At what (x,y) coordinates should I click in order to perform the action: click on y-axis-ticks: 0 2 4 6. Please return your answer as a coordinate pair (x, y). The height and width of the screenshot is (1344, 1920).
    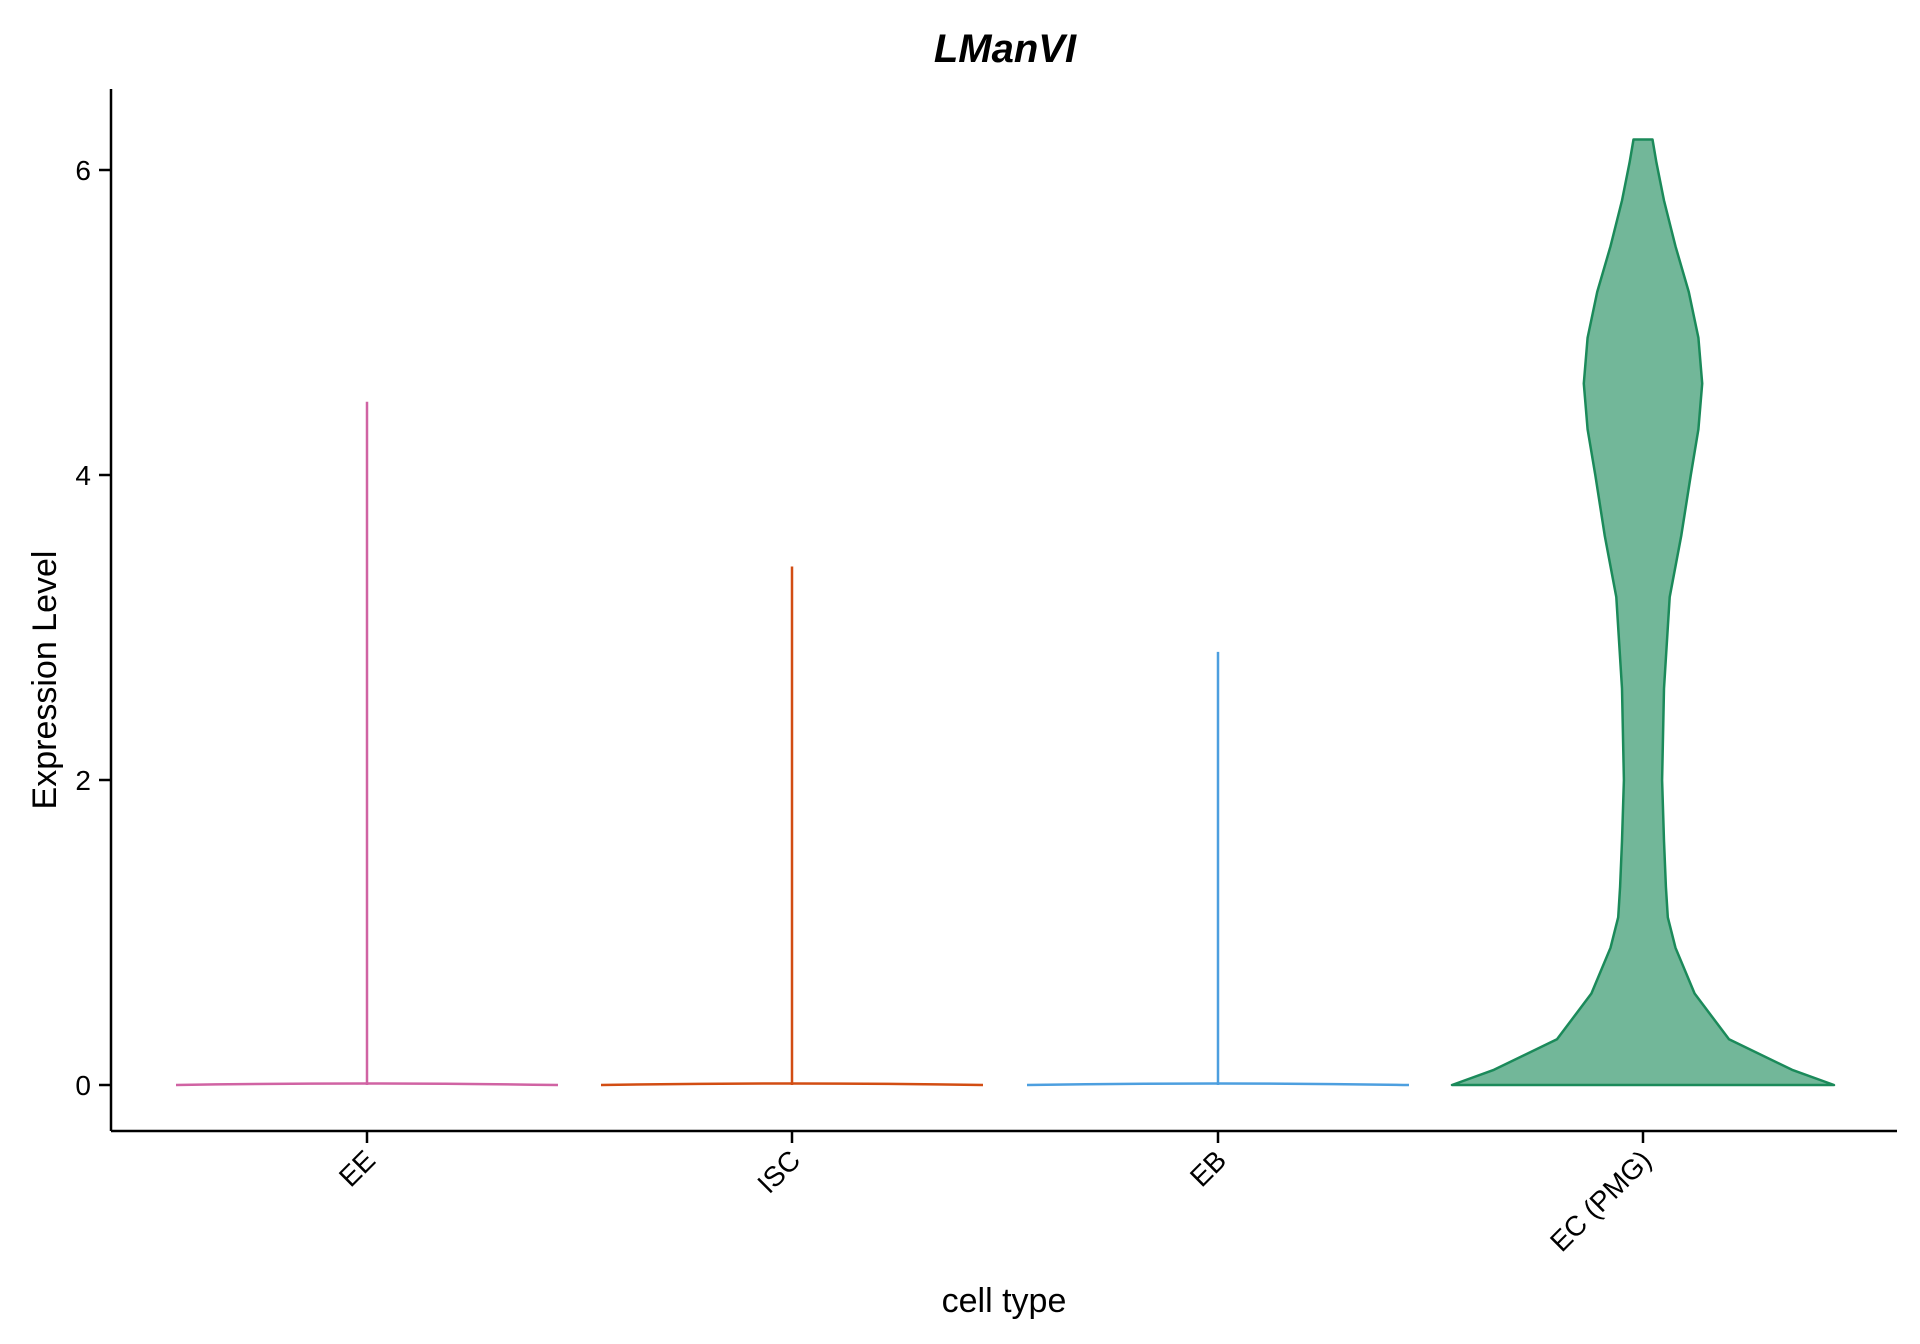
    Looking at the image, I should click on (93, 628).